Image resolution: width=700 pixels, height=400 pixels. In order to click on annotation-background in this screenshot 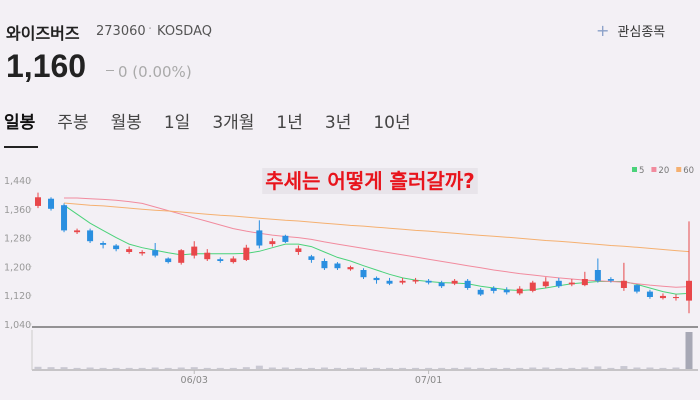, I will do `click(370, 181)`.